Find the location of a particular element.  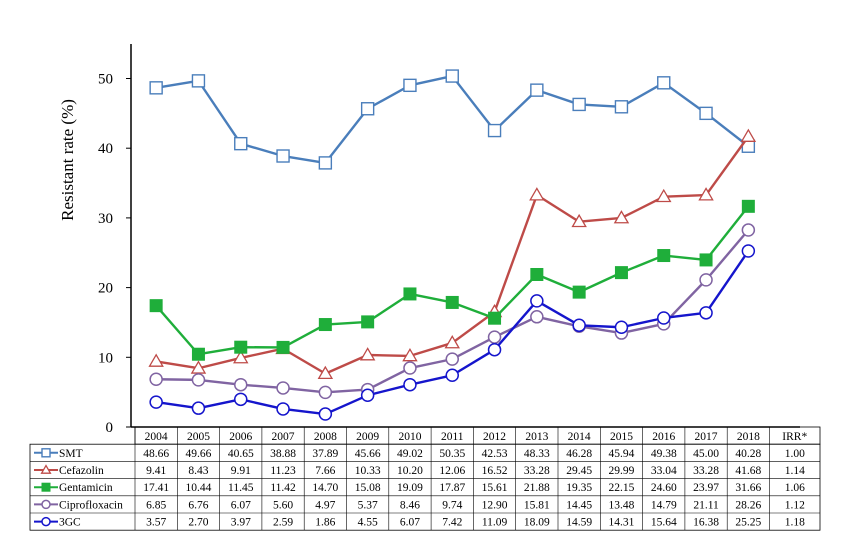

table-cell: 9.41 is located at coordinates (156, 471).